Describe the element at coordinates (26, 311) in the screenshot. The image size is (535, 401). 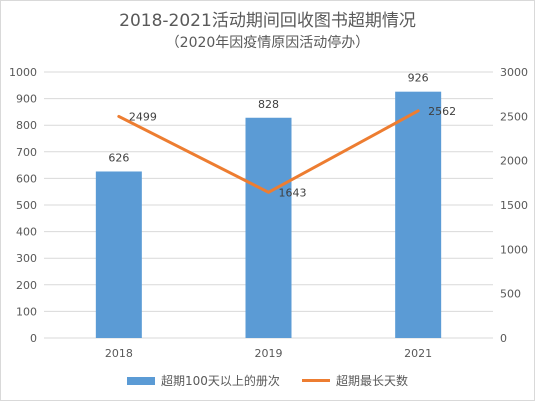
I see `y-left-tick-label: 100` at that location.